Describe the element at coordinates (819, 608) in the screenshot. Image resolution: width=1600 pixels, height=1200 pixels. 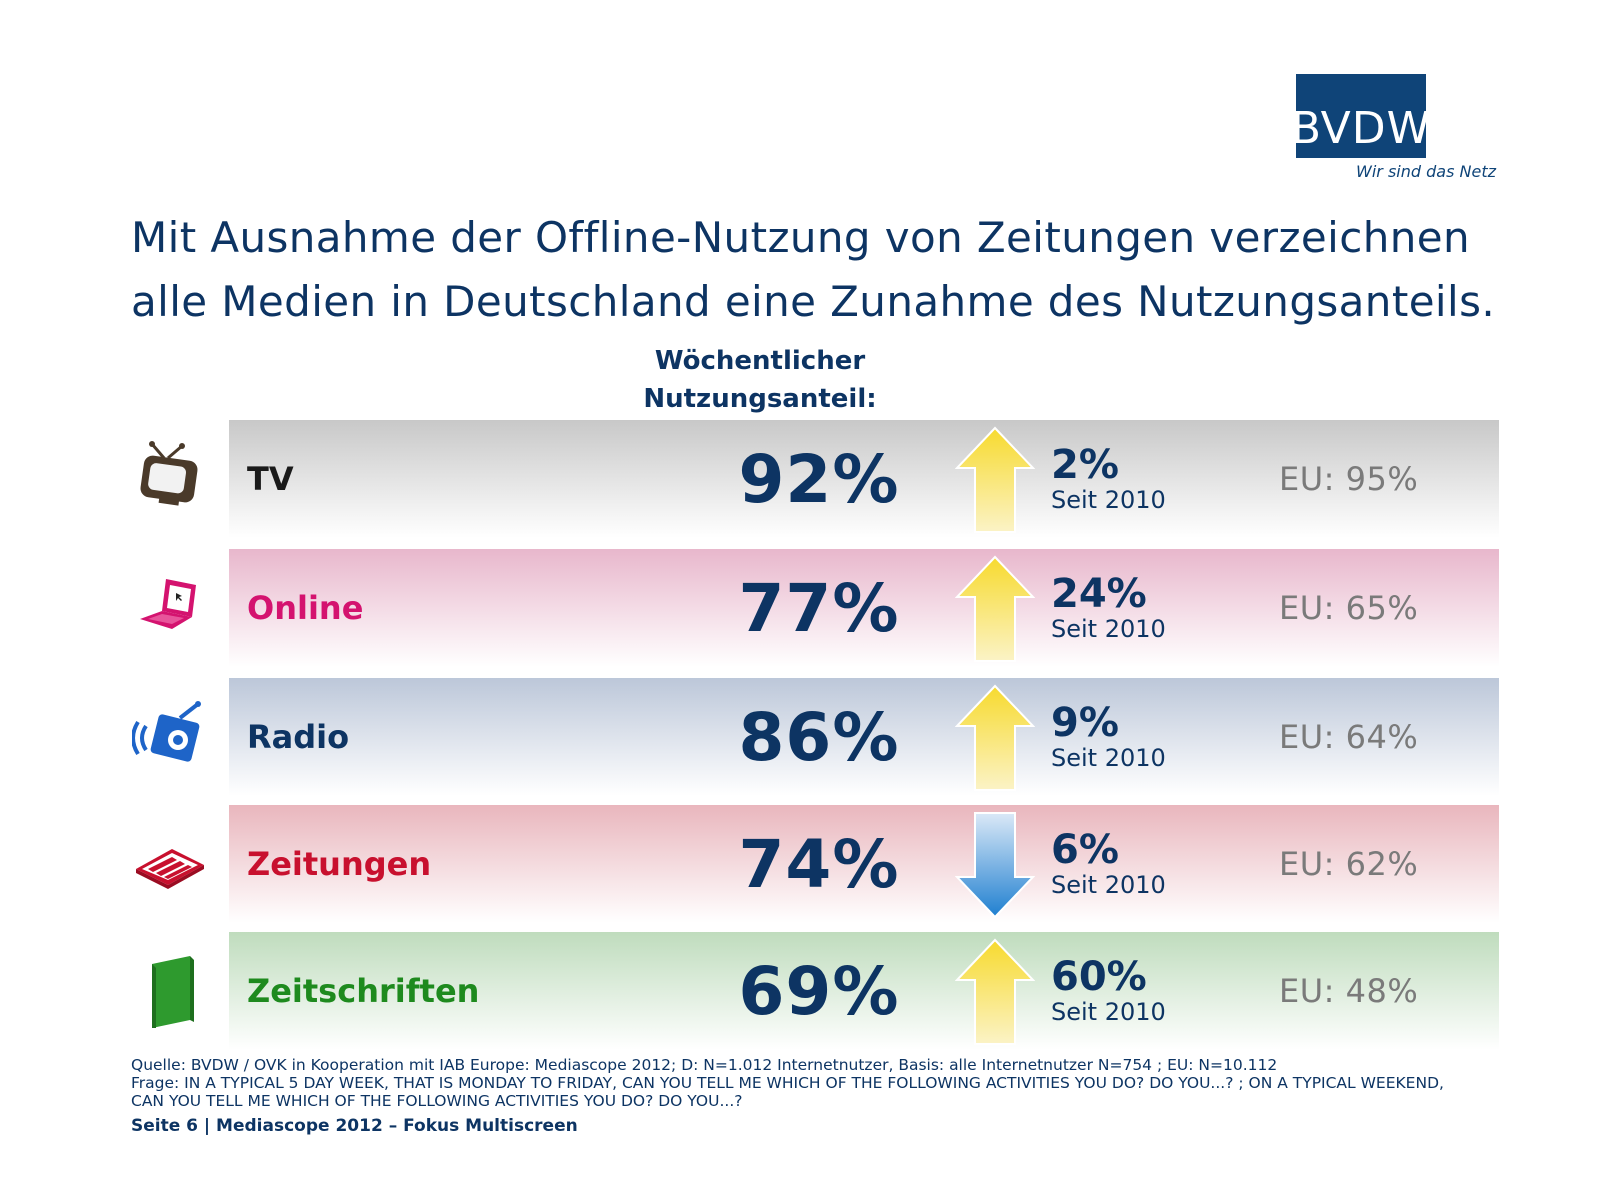
I see `usage-value: 77%` at that location.